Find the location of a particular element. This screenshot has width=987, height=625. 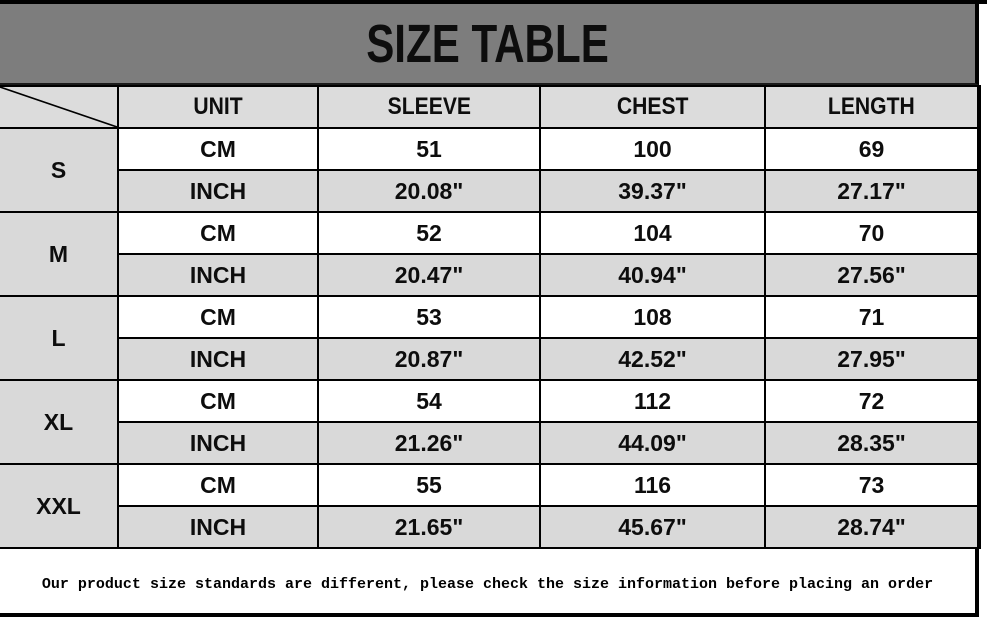

length-value: 69 is located at coordinates (872, 149).